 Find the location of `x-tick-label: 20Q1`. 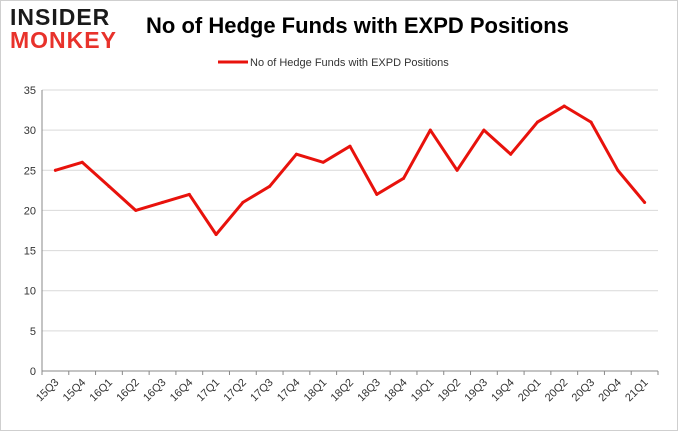

x-tick-label: 20Q1 is located at coordinates (530, 391).